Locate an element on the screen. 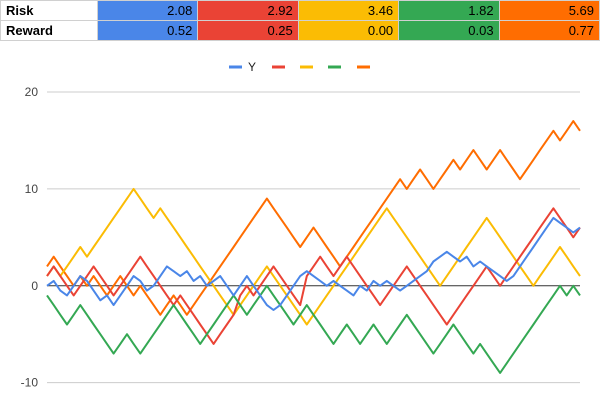  stats-cell: 3.46 is located at coordinates (348, 10).